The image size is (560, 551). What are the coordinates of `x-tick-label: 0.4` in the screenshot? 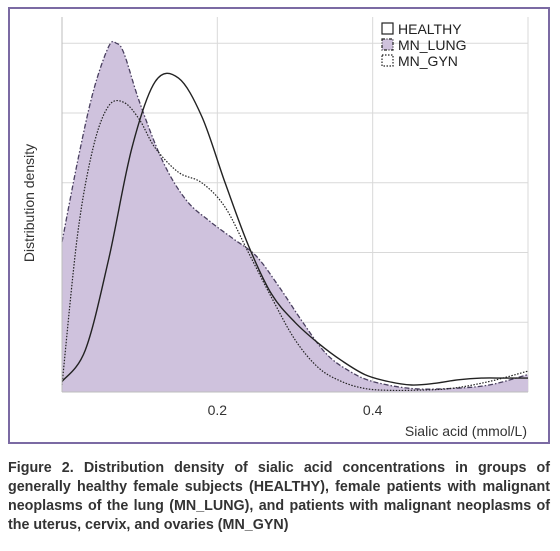 It's located at (373, 410).